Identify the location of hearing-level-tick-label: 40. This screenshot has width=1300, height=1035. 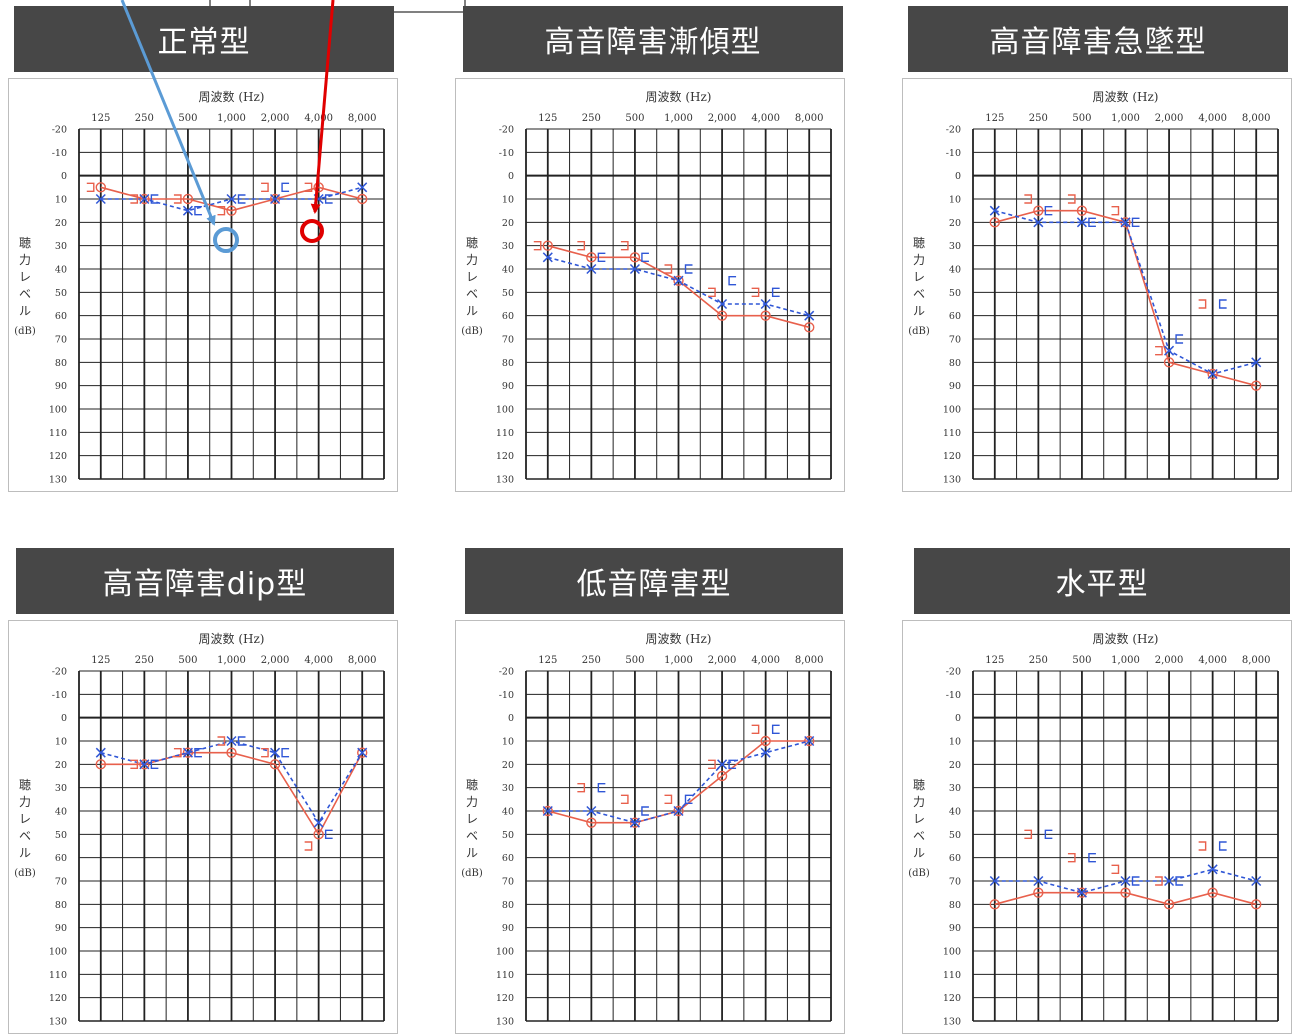
(61, 270).